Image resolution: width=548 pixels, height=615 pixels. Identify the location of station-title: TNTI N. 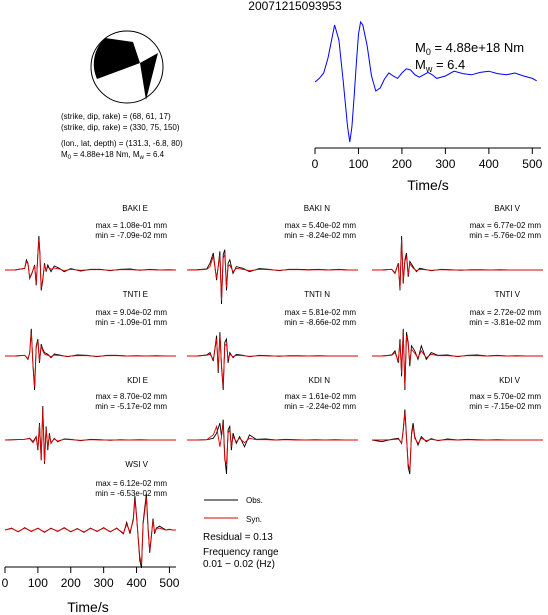
(317, 294).